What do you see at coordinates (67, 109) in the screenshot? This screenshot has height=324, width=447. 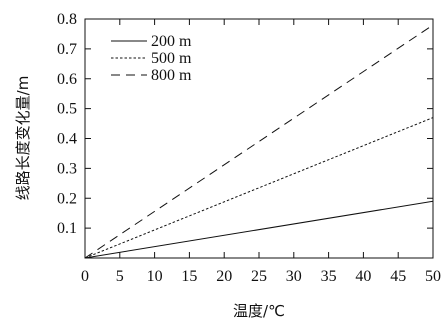 I see `y-tick-label: 0.5` at bounding box center [67, 109].